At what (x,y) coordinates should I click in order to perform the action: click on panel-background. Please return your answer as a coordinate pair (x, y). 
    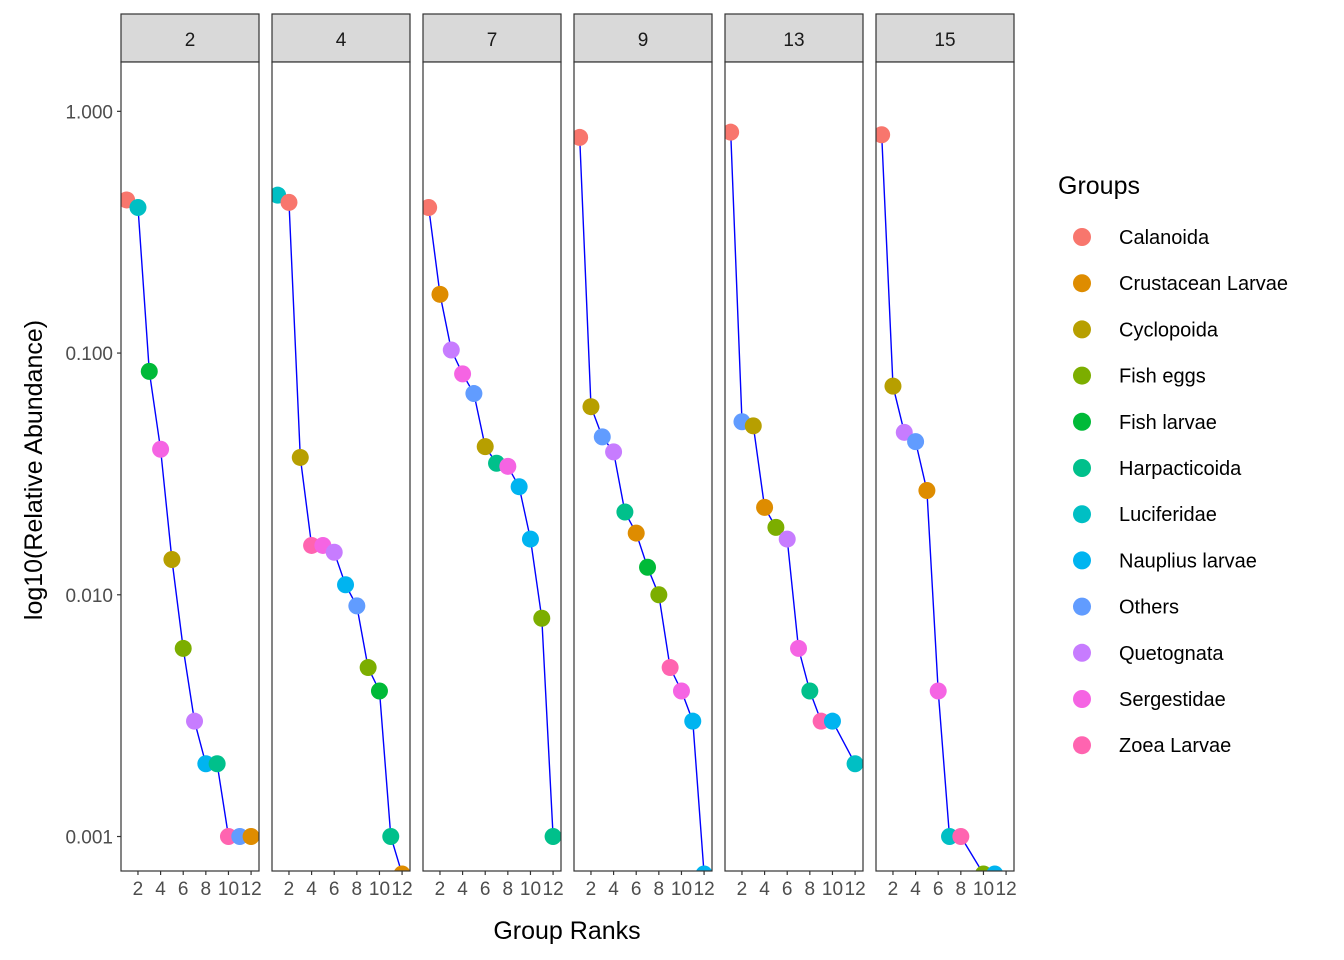
    Looking at the image, I should click on (341, 466).